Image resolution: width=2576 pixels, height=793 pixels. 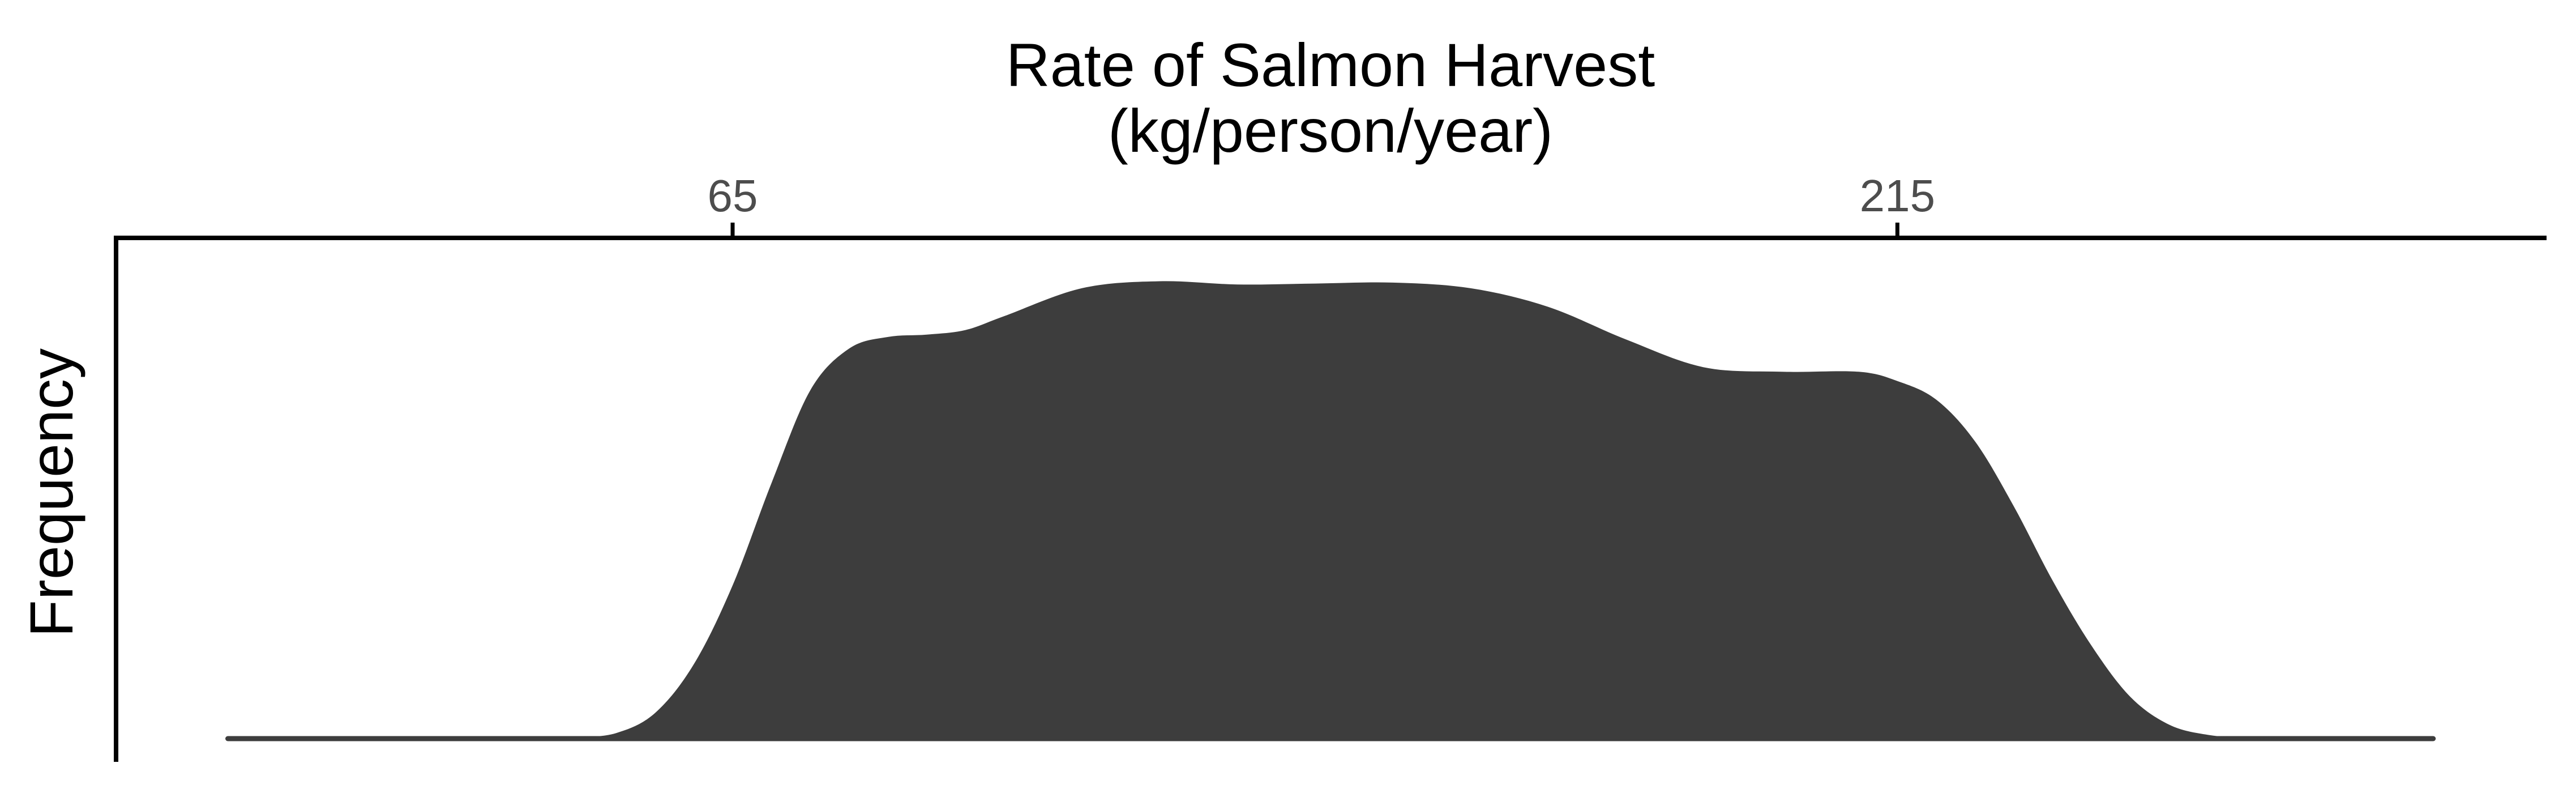 I want to click on y-axis-label: Frequency, so click(x=51, y=492).